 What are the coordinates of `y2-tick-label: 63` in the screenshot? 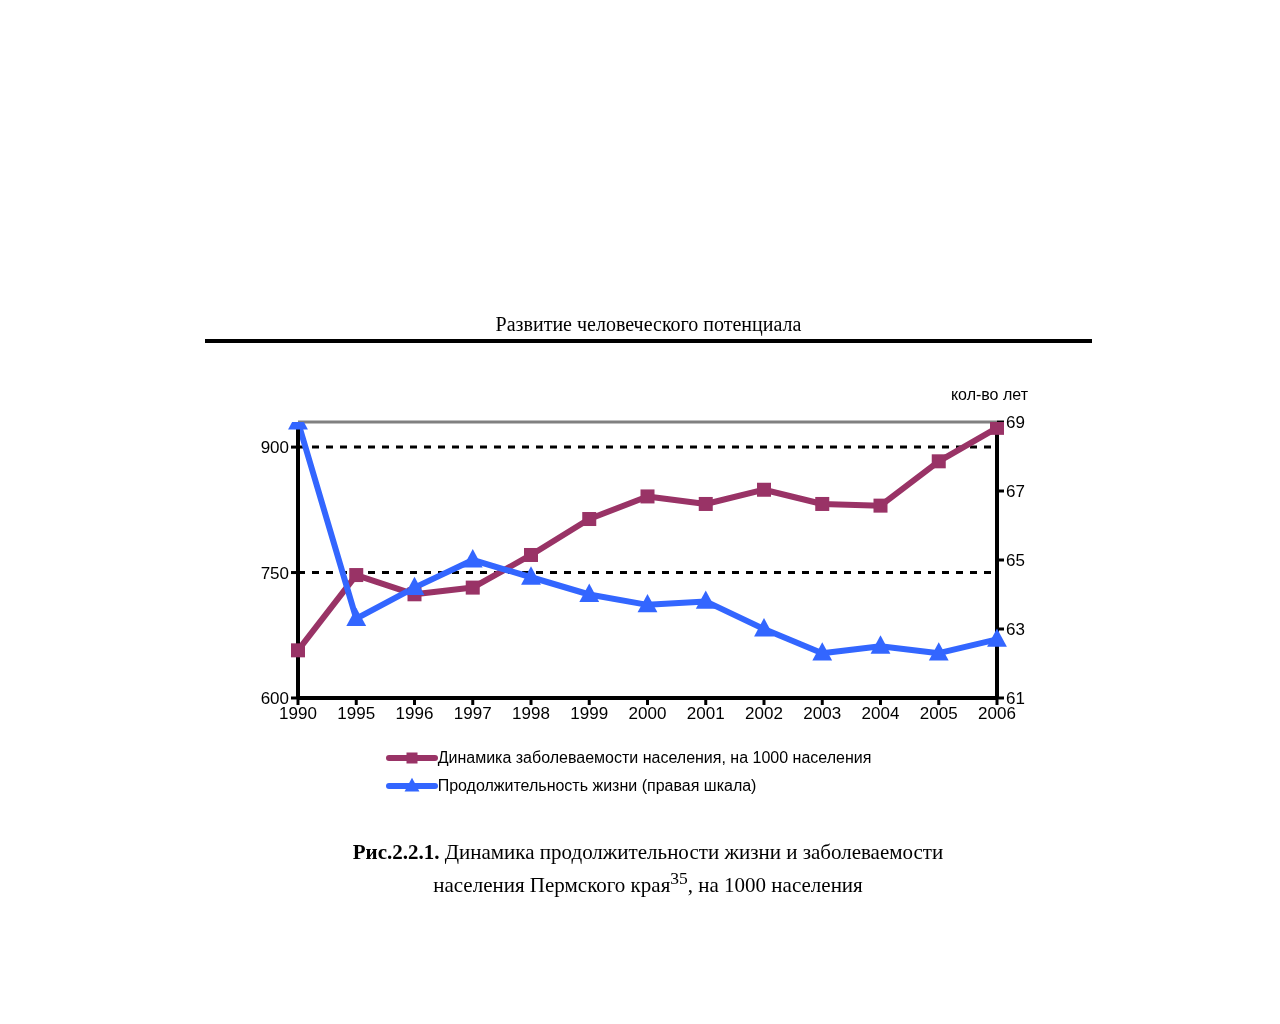 It's located at (1015, 630).